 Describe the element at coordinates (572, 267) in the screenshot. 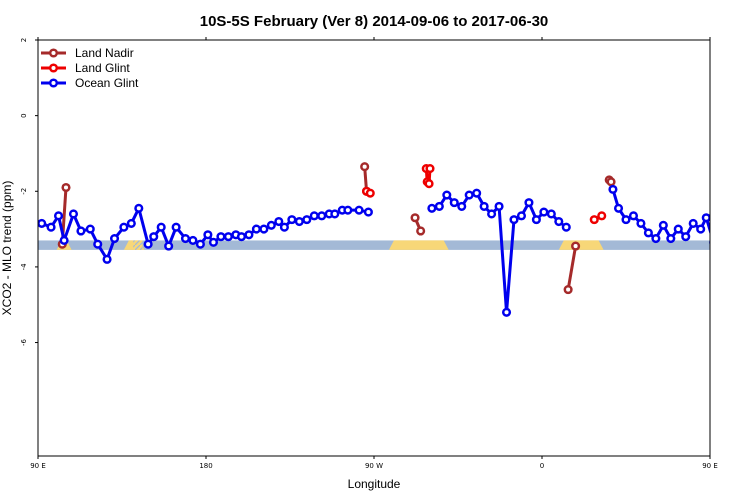

I see `land-nadir-line` at that location.